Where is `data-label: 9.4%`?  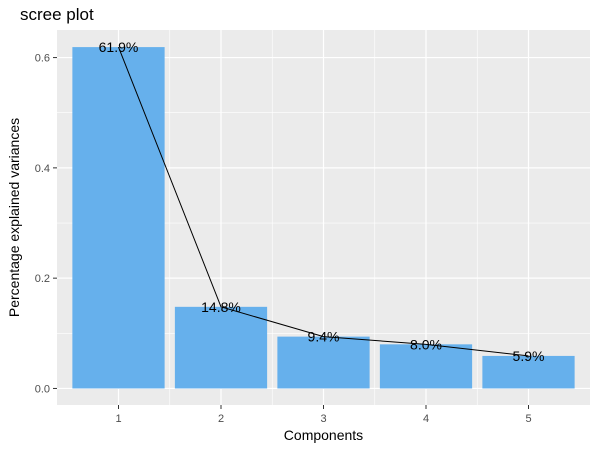 data-label: 9.4% is located at coordinates (324, 337).